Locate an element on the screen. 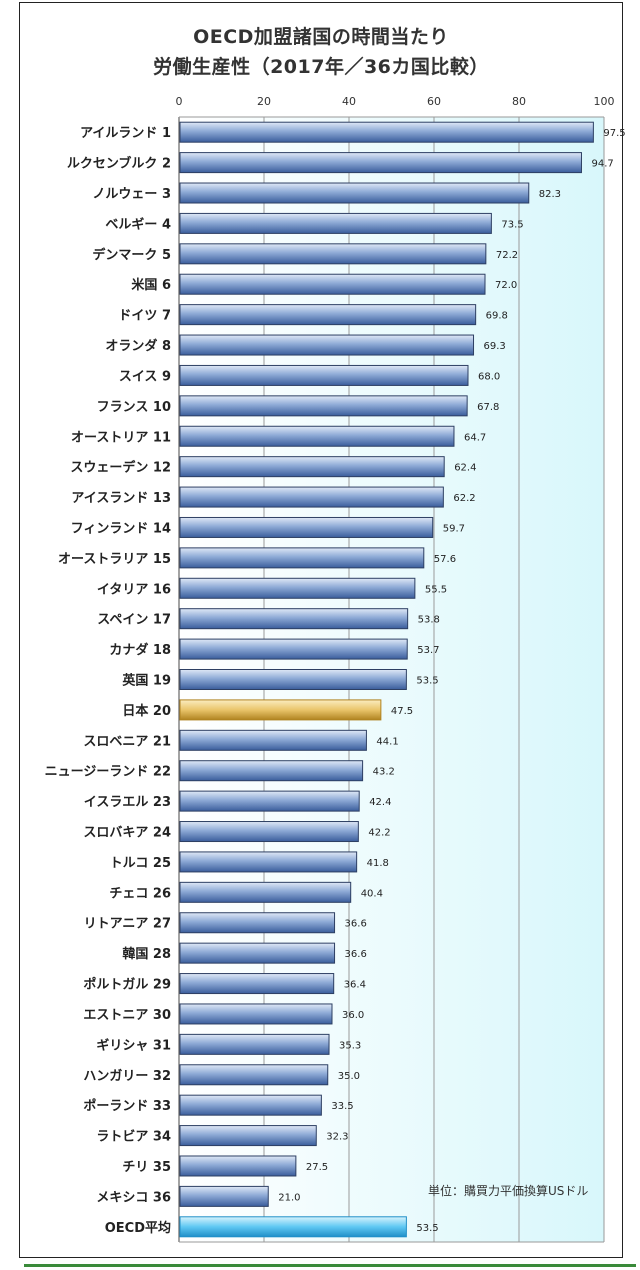 Image resolution: width=640 pixels, height=1270 pixels. category-label: 米国 6 is located at coordinates (151, 285).